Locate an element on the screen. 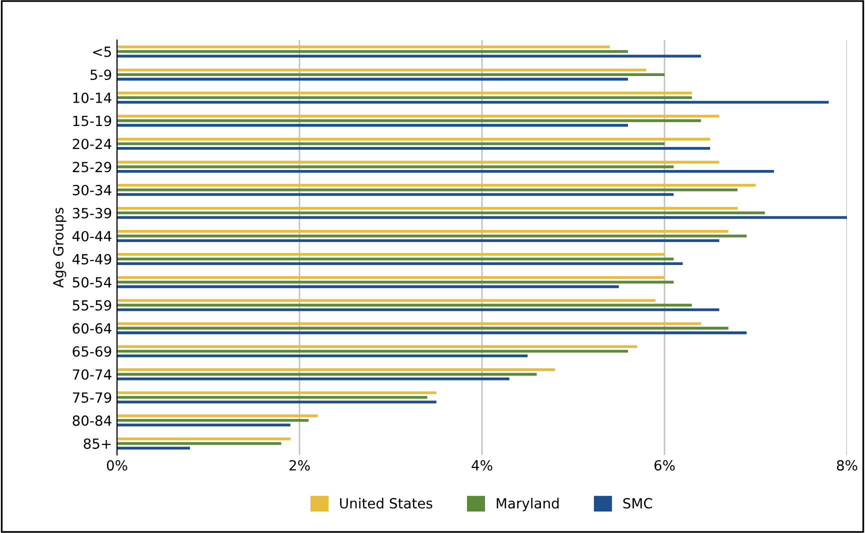  y-tick-label: 50-54 is located at coordinates (92, 282).